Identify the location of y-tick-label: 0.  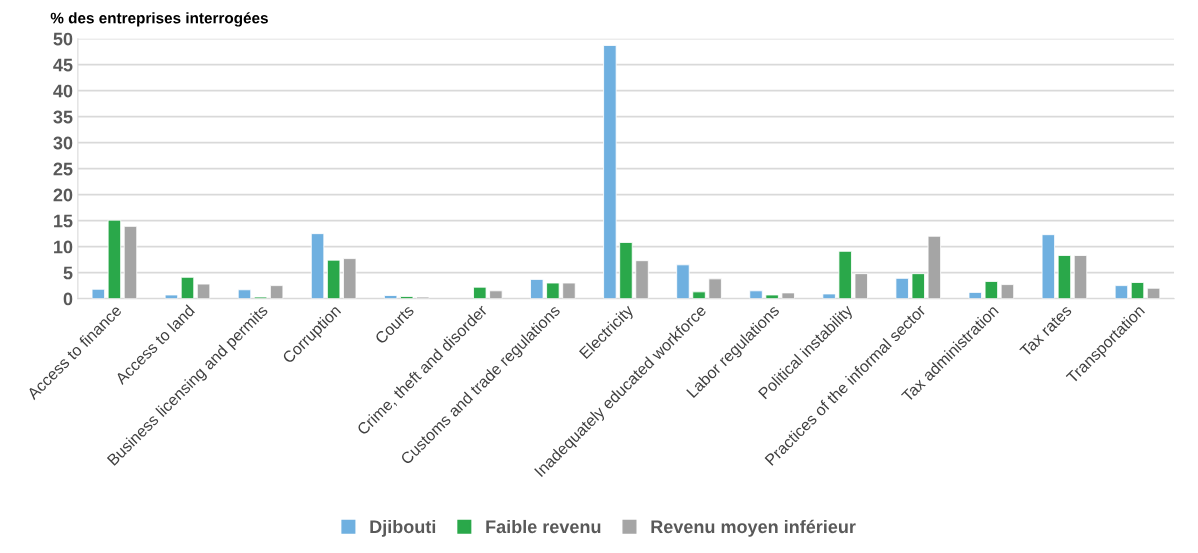
(68, 299).